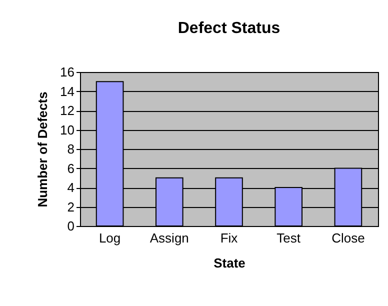 The height and width of the screenshot is (306, 388). Describe the element at coordinates (67, 91) in the screenshot. I see `y-tick-label: 14` at that location.